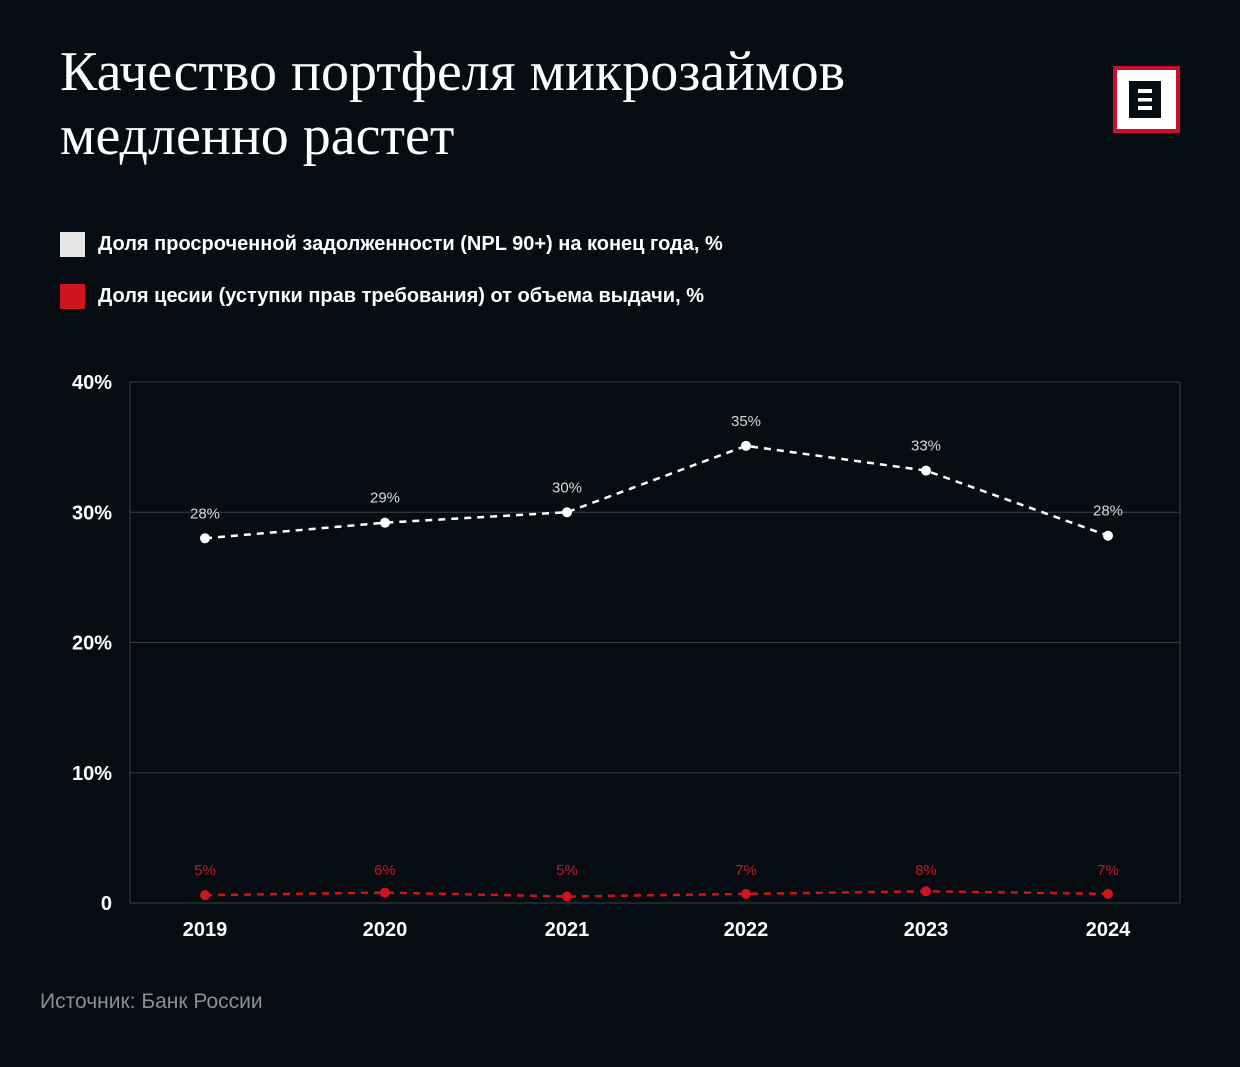 Image resolution: width=1240 pixels, height=1067 pixels. What do you see at coordinates (926, 930) in the screenshot?
I see `x-tick-label: 2023` at bounding box center [926, 930].